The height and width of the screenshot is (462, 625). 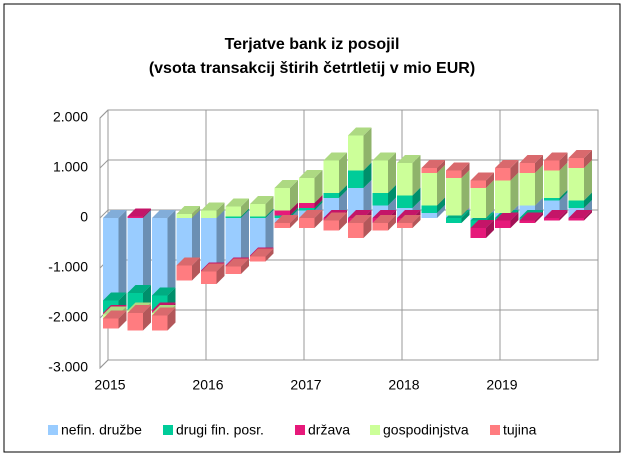 I want to click on chart-title: Terjatve bank iz posojil, so click(x=312, y=44).